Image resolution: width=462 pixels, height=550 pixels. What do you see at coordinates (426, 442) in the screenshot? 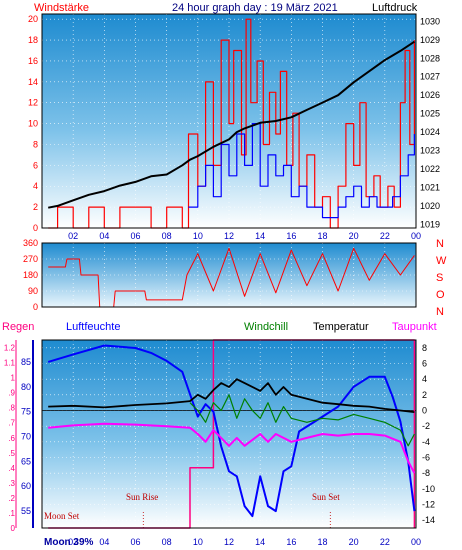
I see `temperature-tick-label: -4` at bounding box center [426, 442].